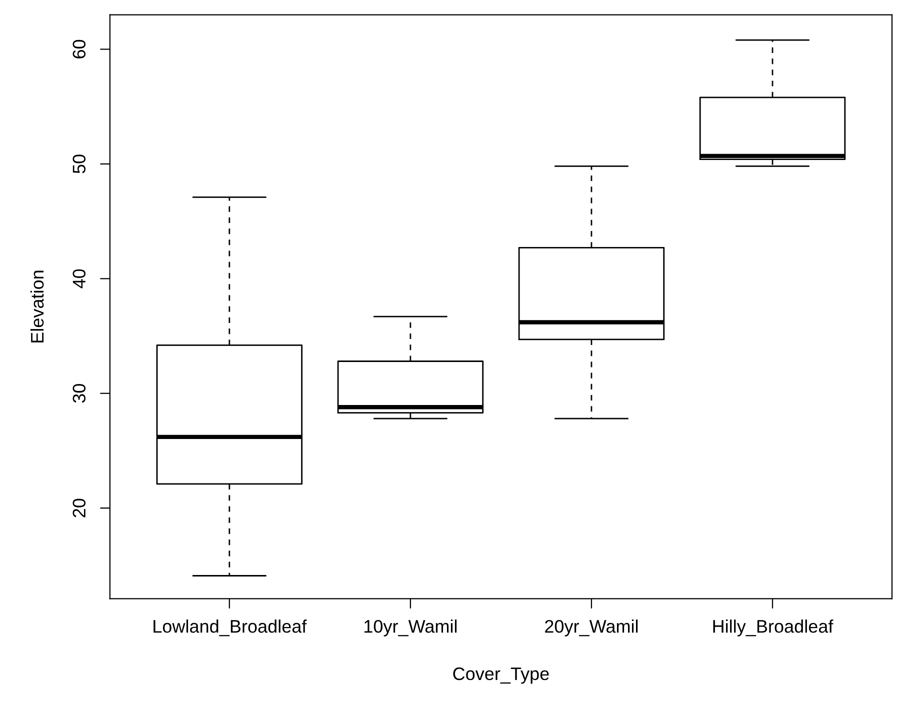  I want to click on x-tick-label: 10yr_Wamil, so click(410, 628).